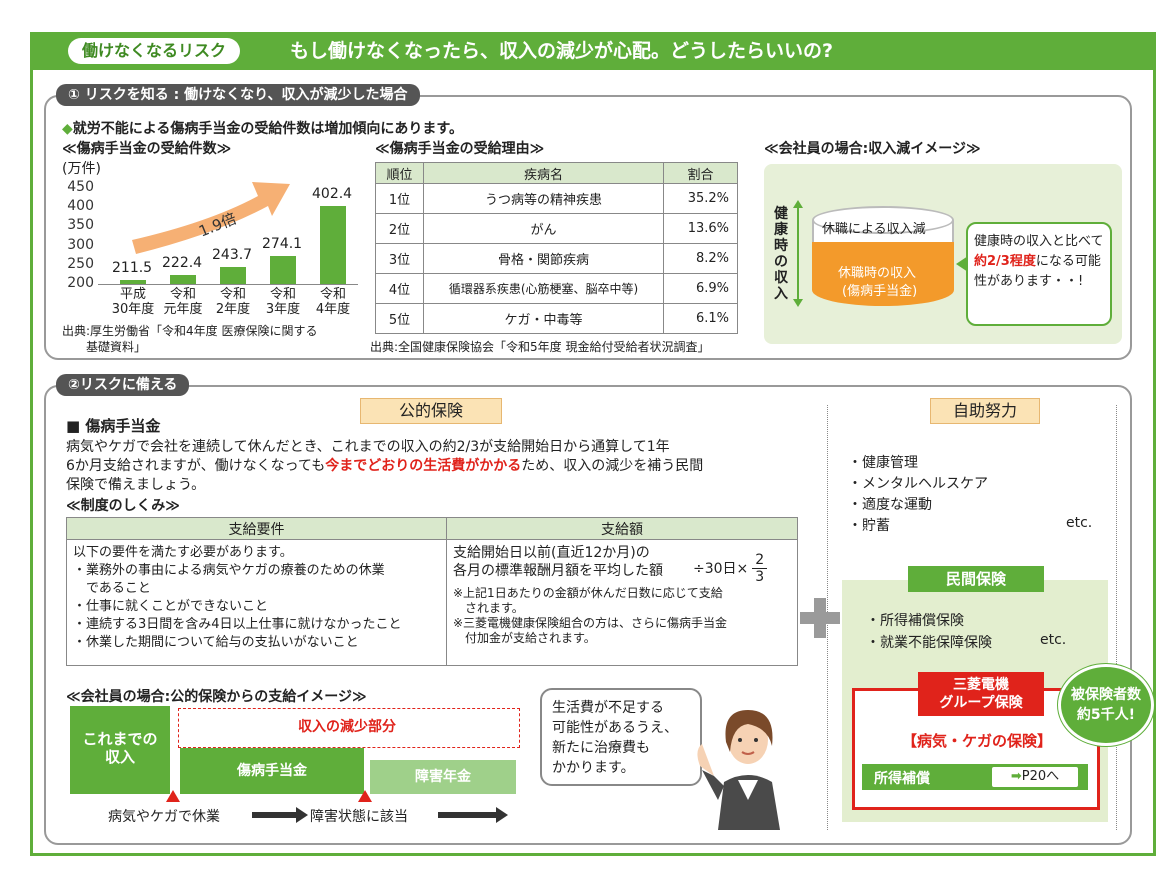 Image resolution: width=1175 pixels, height=883 pixels. Describe the element at coordinates (798, 303) in the screenshot. I see `arrow-head-down` at that location.